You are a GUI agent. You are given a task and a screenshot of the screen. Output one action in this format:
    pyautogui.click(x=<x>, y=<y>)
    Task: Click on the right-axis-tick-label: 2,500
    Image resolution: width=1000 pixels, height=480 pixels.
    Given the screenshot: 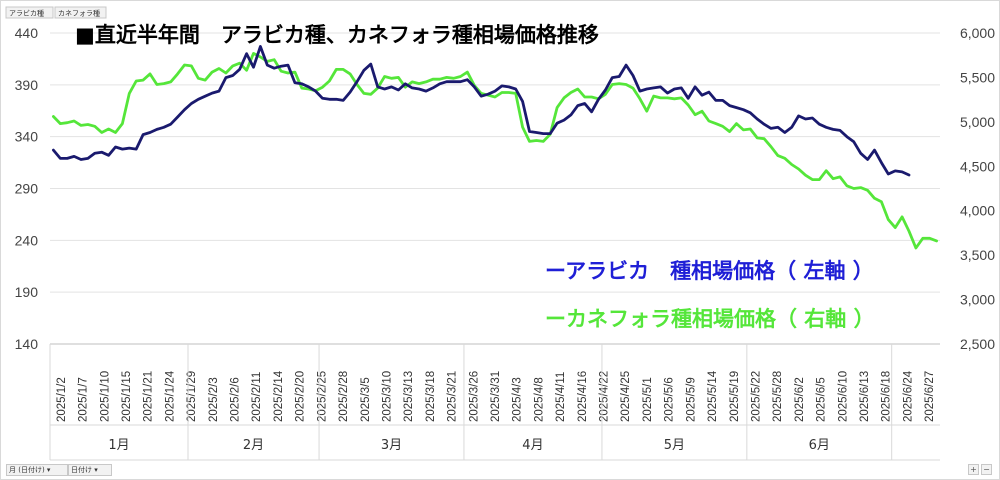 What is the action you would take?
    pyautogui.click(x=977, y=344)
    